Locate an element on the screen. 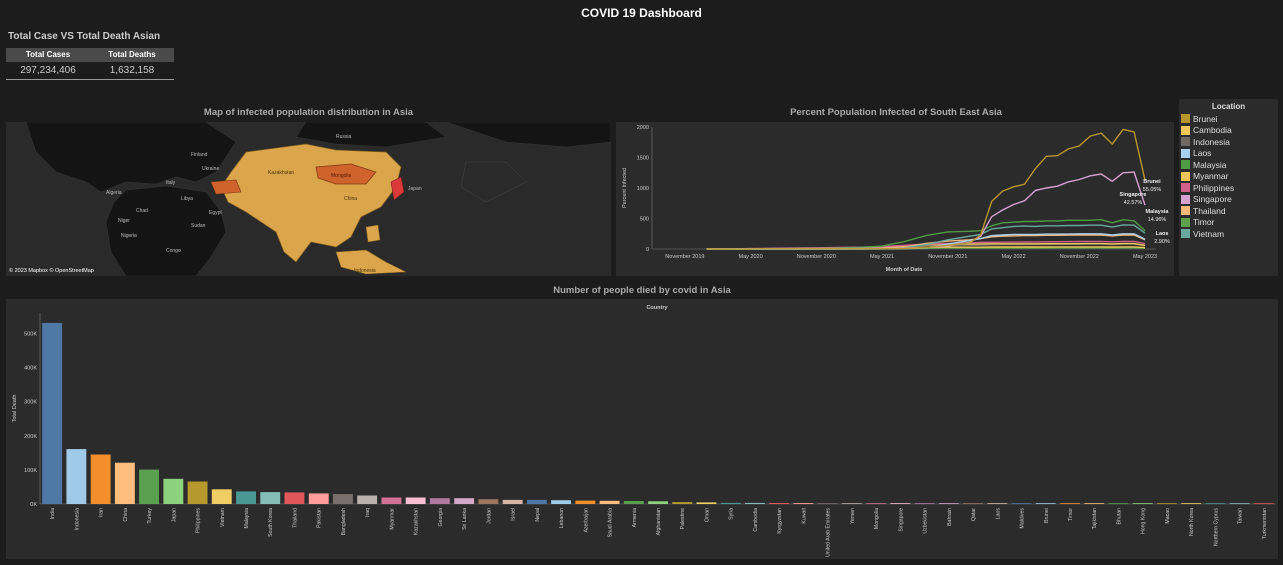 The image size is (1283, 565). line-series-singapore is located at coordinates (926, 210).